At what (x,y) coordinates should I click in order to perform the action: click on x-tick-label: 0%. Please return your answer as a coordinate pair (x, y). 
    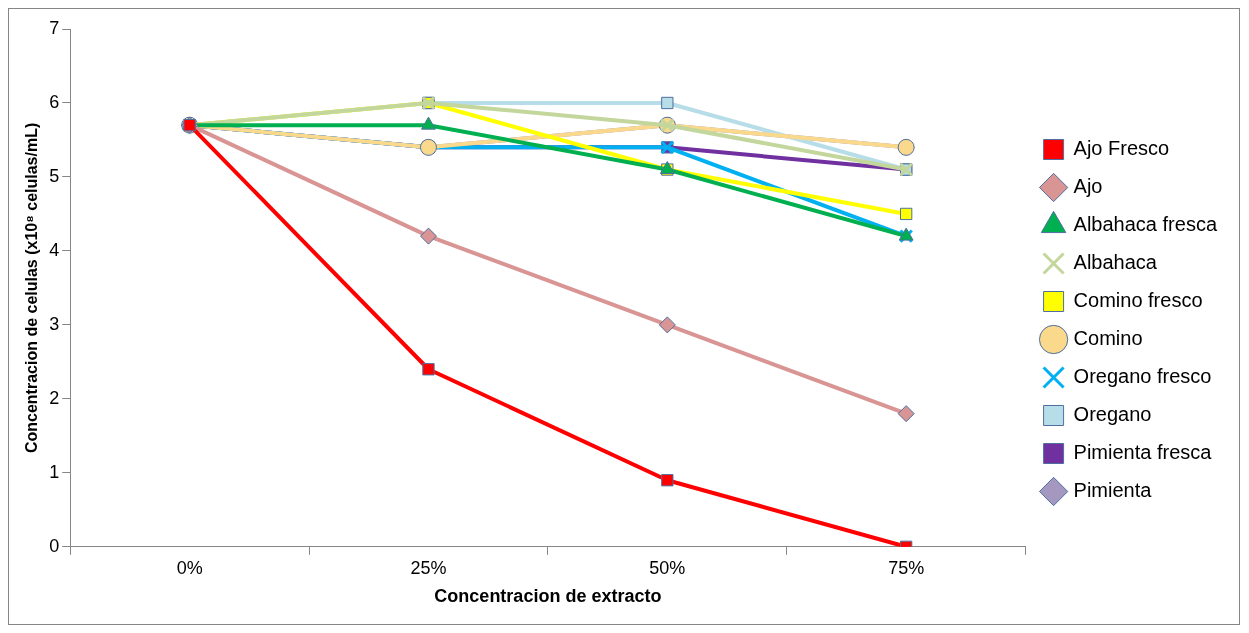
    Looking at the image, I should click on (189, 567).